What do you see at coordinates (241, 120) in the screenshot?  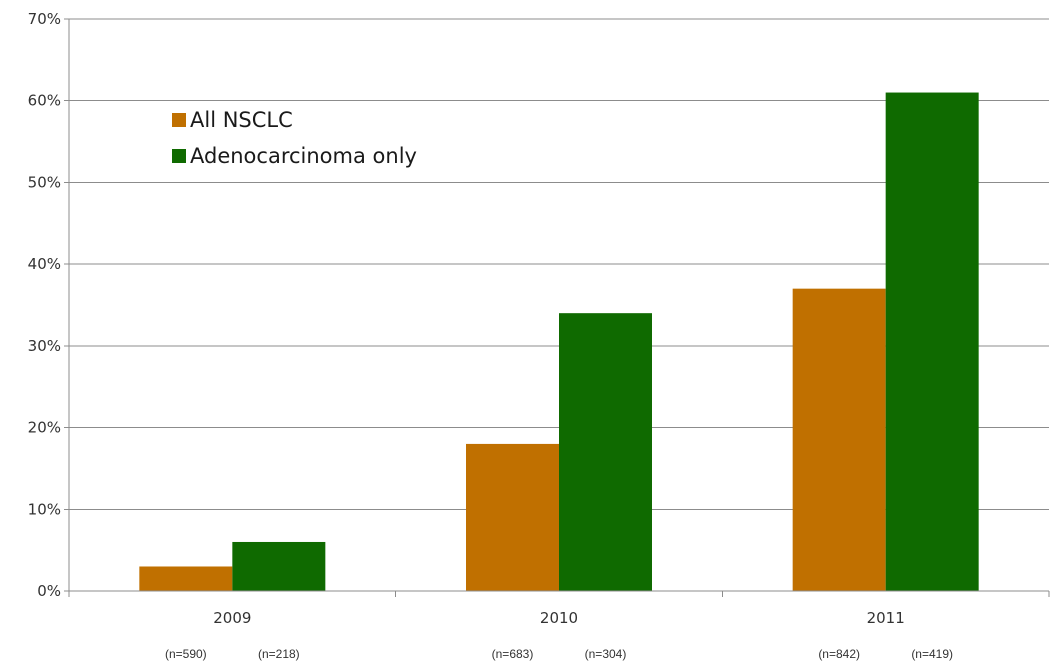 I see `legend-label: All NSCLC` at bounding box center [241, 120].